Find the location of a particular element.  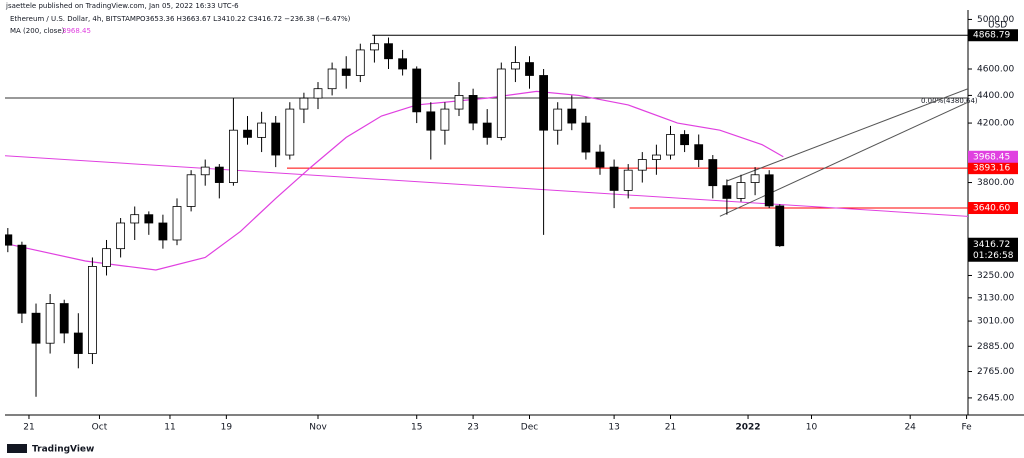

x-tick-label: Fe is located at coordinates (966, 428).